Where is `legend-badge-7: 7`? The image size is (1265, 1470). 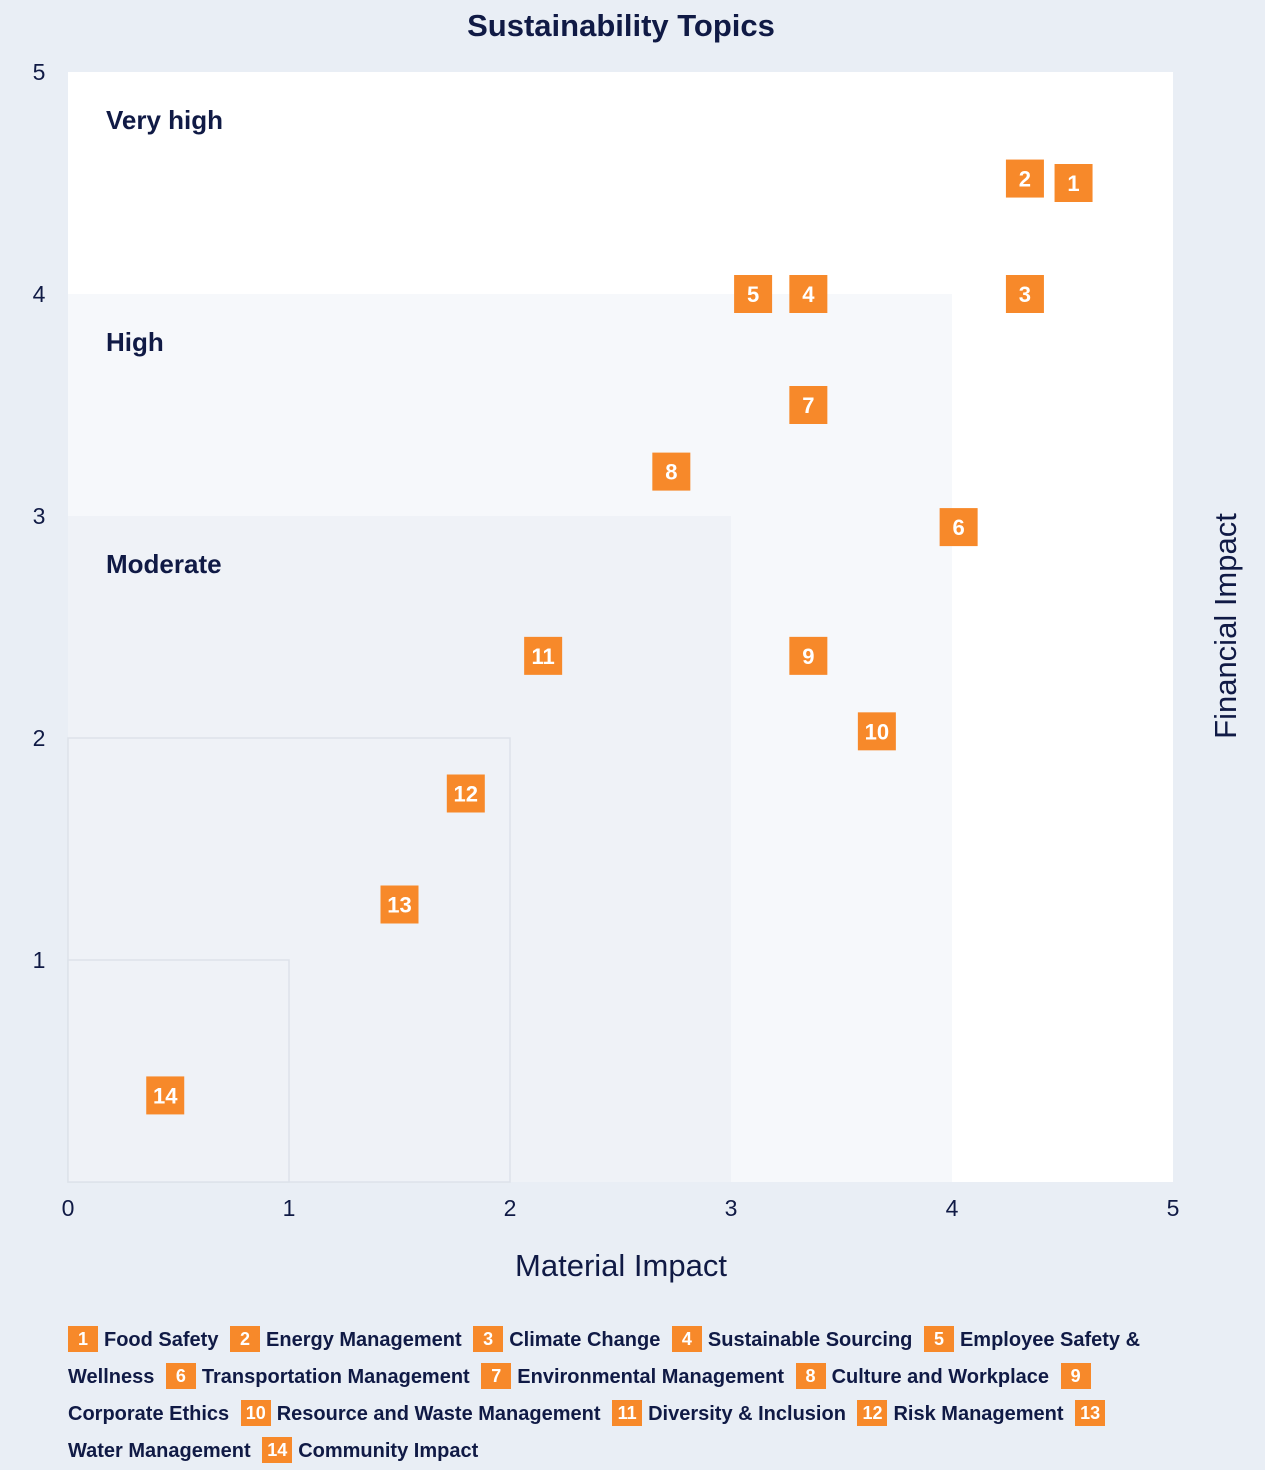
legend-badge-7: 7 is located at coordinates (496, 1376).